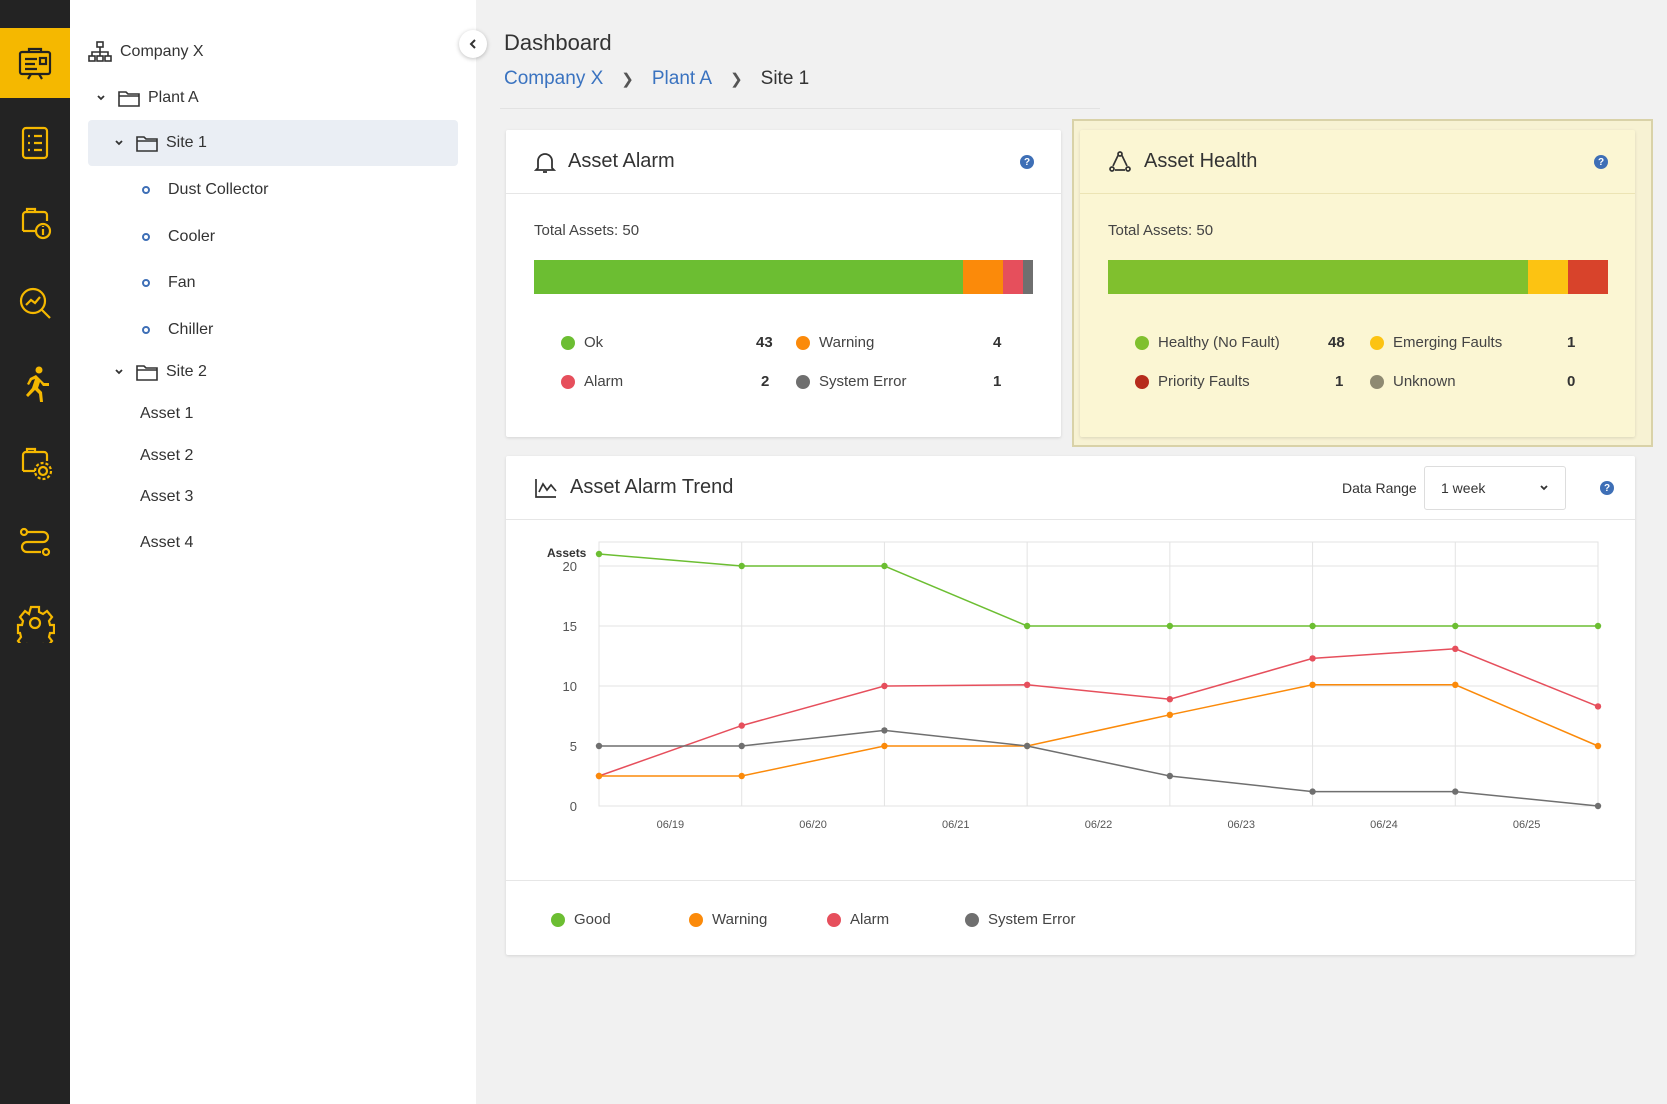 The image size is (1667, 1104). Describe the element at coordinates (1336, 342) in the screenshot. I see `legend-count: 48` at that location.